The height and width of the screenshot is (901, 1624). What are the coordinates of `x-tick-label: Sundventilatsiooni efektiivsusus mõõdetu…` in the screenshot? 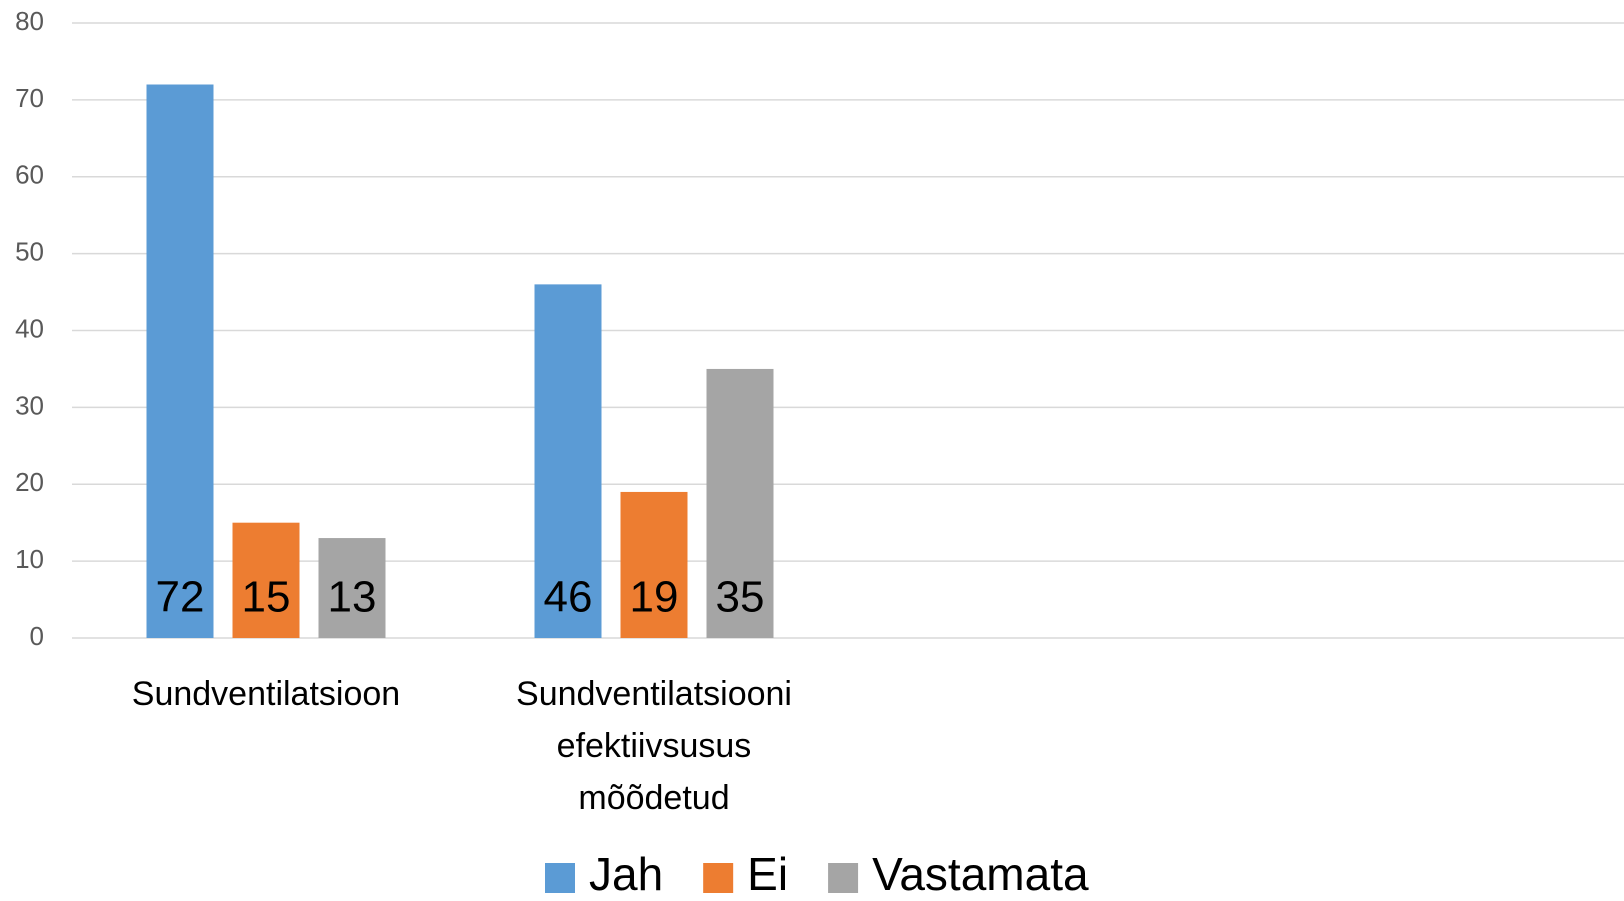 It's located at (654, 746).